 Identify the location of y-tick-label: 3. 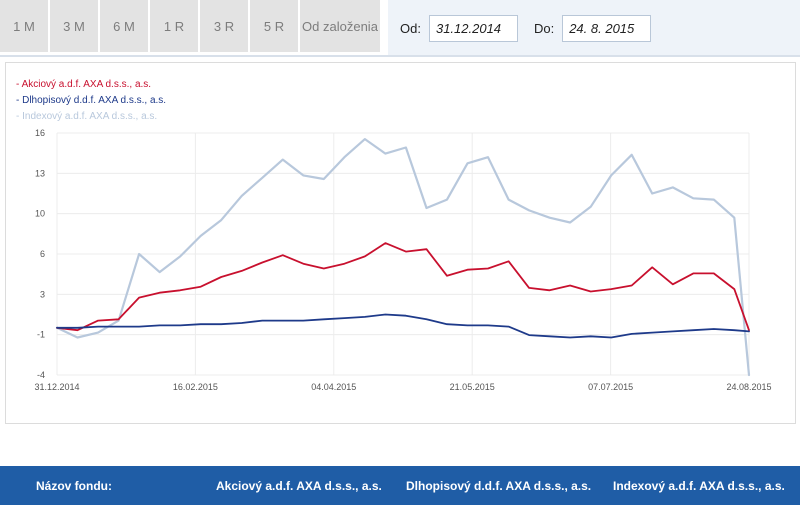
(42, 294).